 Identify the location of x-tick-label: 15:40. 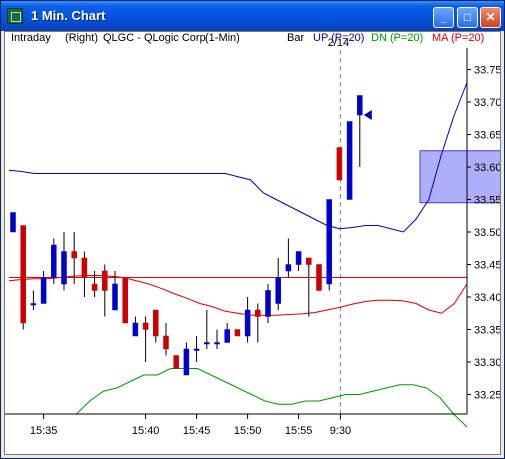
(146, 431).